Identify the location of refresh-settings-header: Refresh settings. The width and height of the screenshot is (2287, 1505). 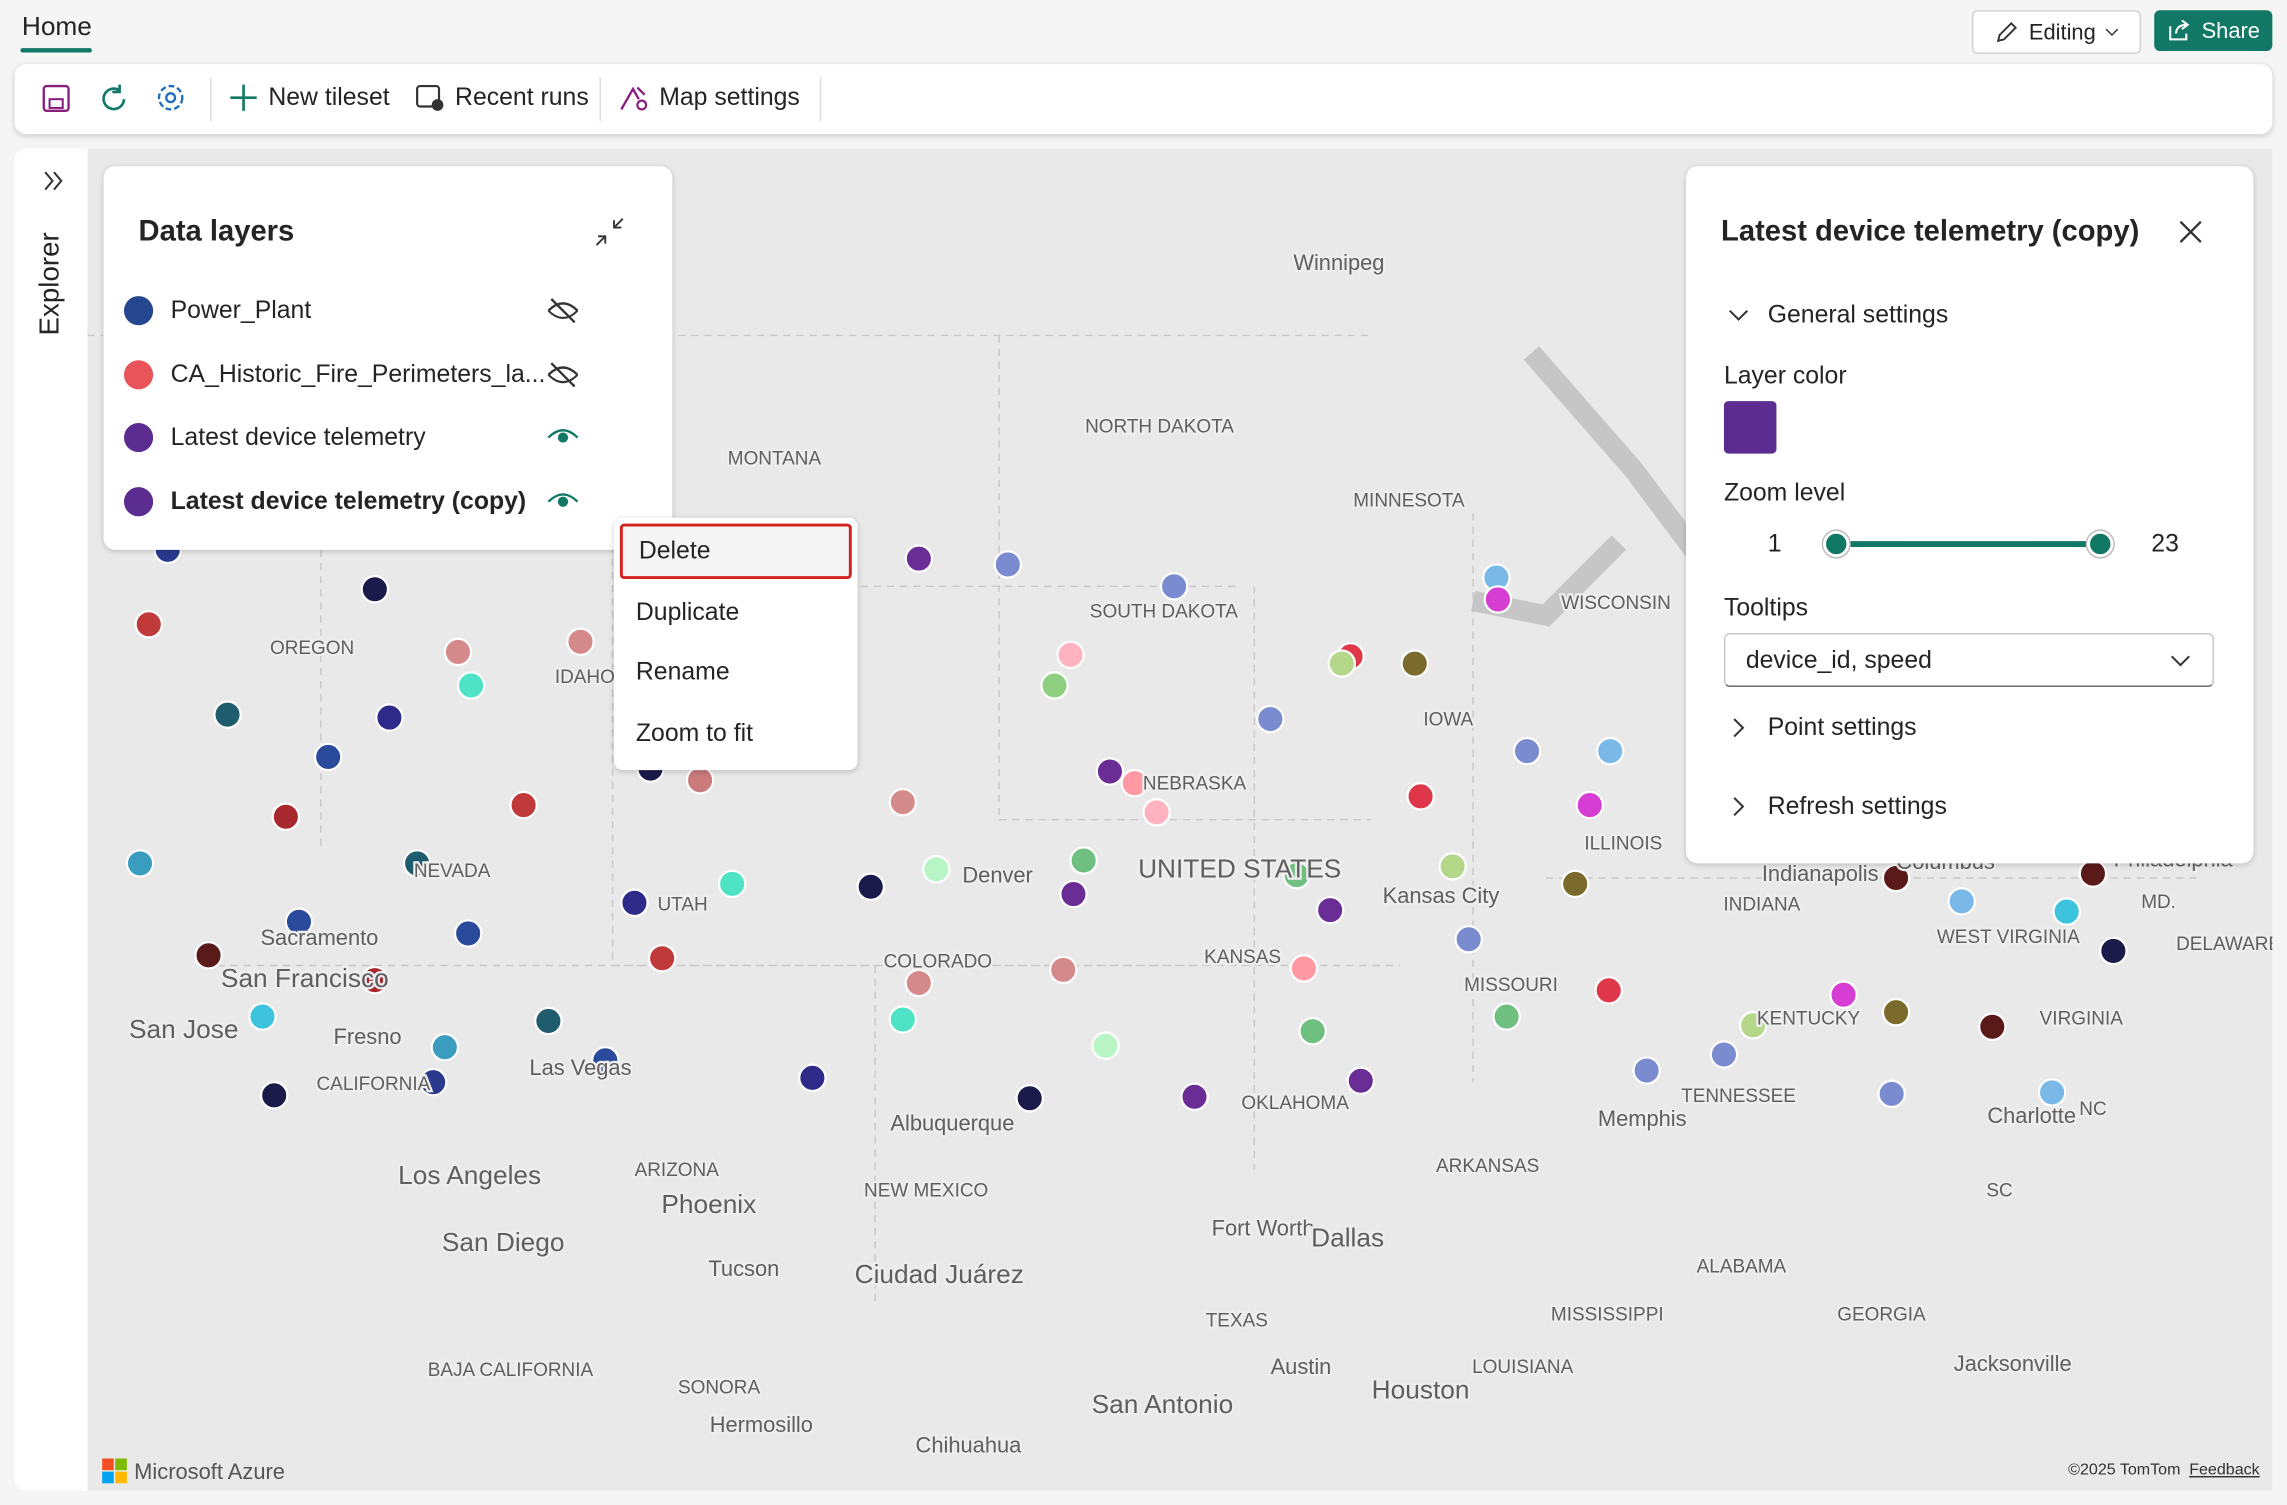
(1837, 806).